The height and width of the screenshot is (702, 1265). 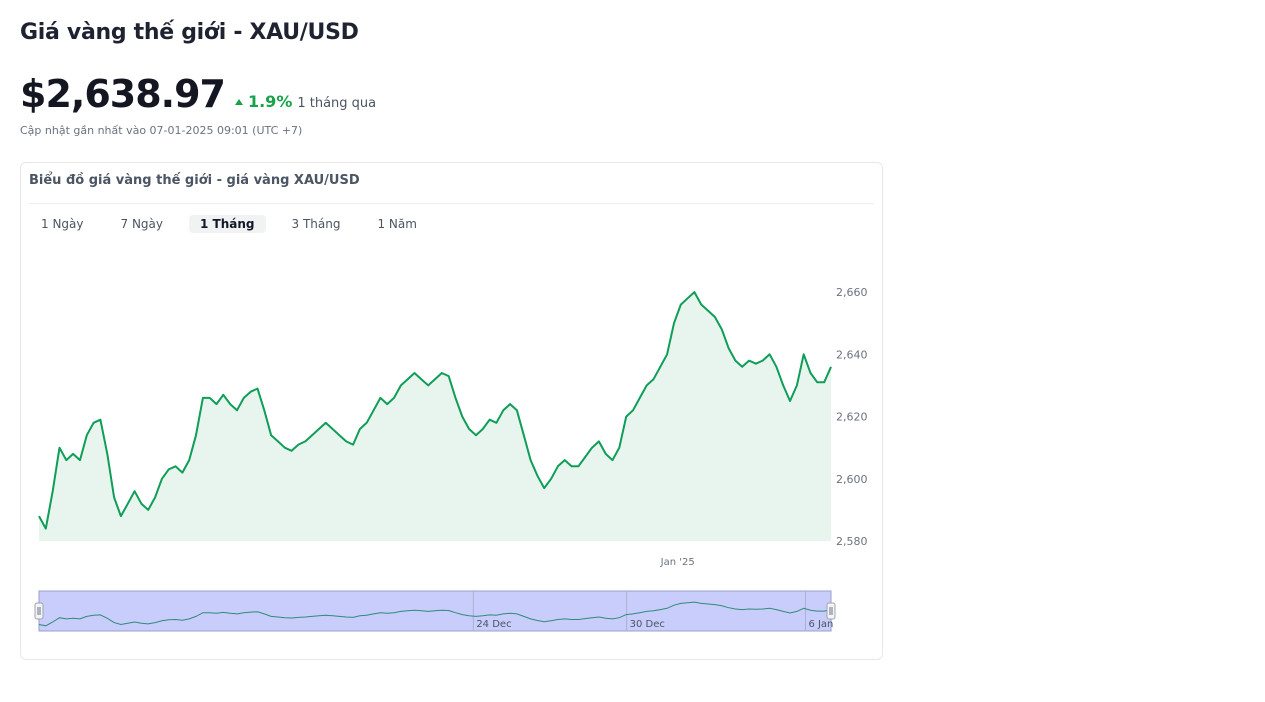 I want to click on change-percent: 1.9%, so click(x=270, y=101).